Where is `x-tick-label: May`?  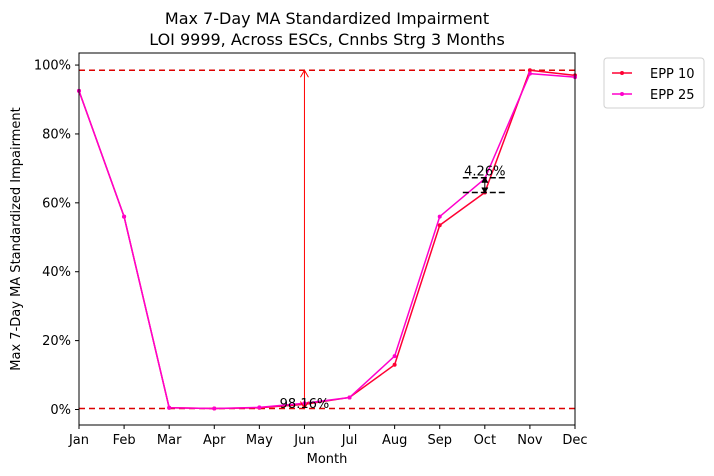 x-tick-label: May is located at coordinates (259, 440).